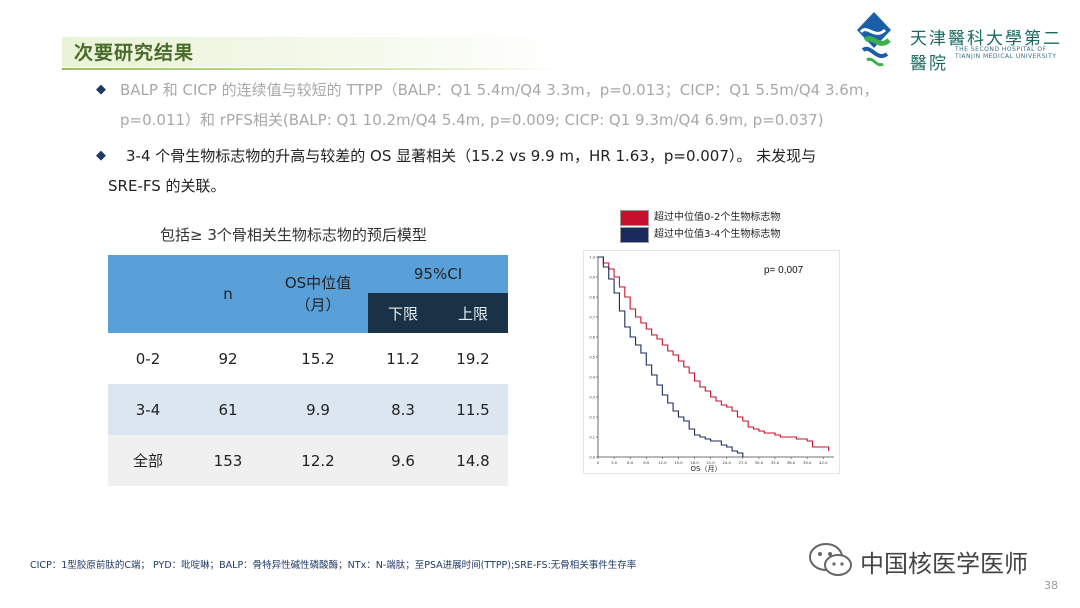  I want to click on cell-os: 12.2, so click(318, 460).